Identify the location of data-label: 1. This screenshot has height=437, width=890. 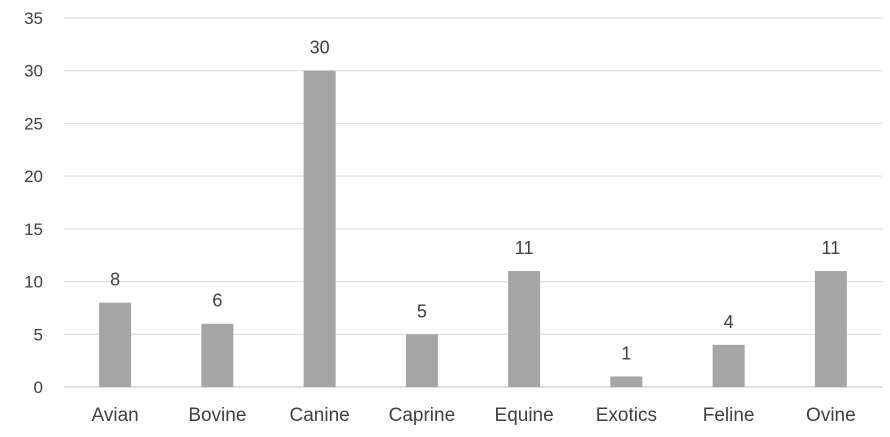
(626, 353).